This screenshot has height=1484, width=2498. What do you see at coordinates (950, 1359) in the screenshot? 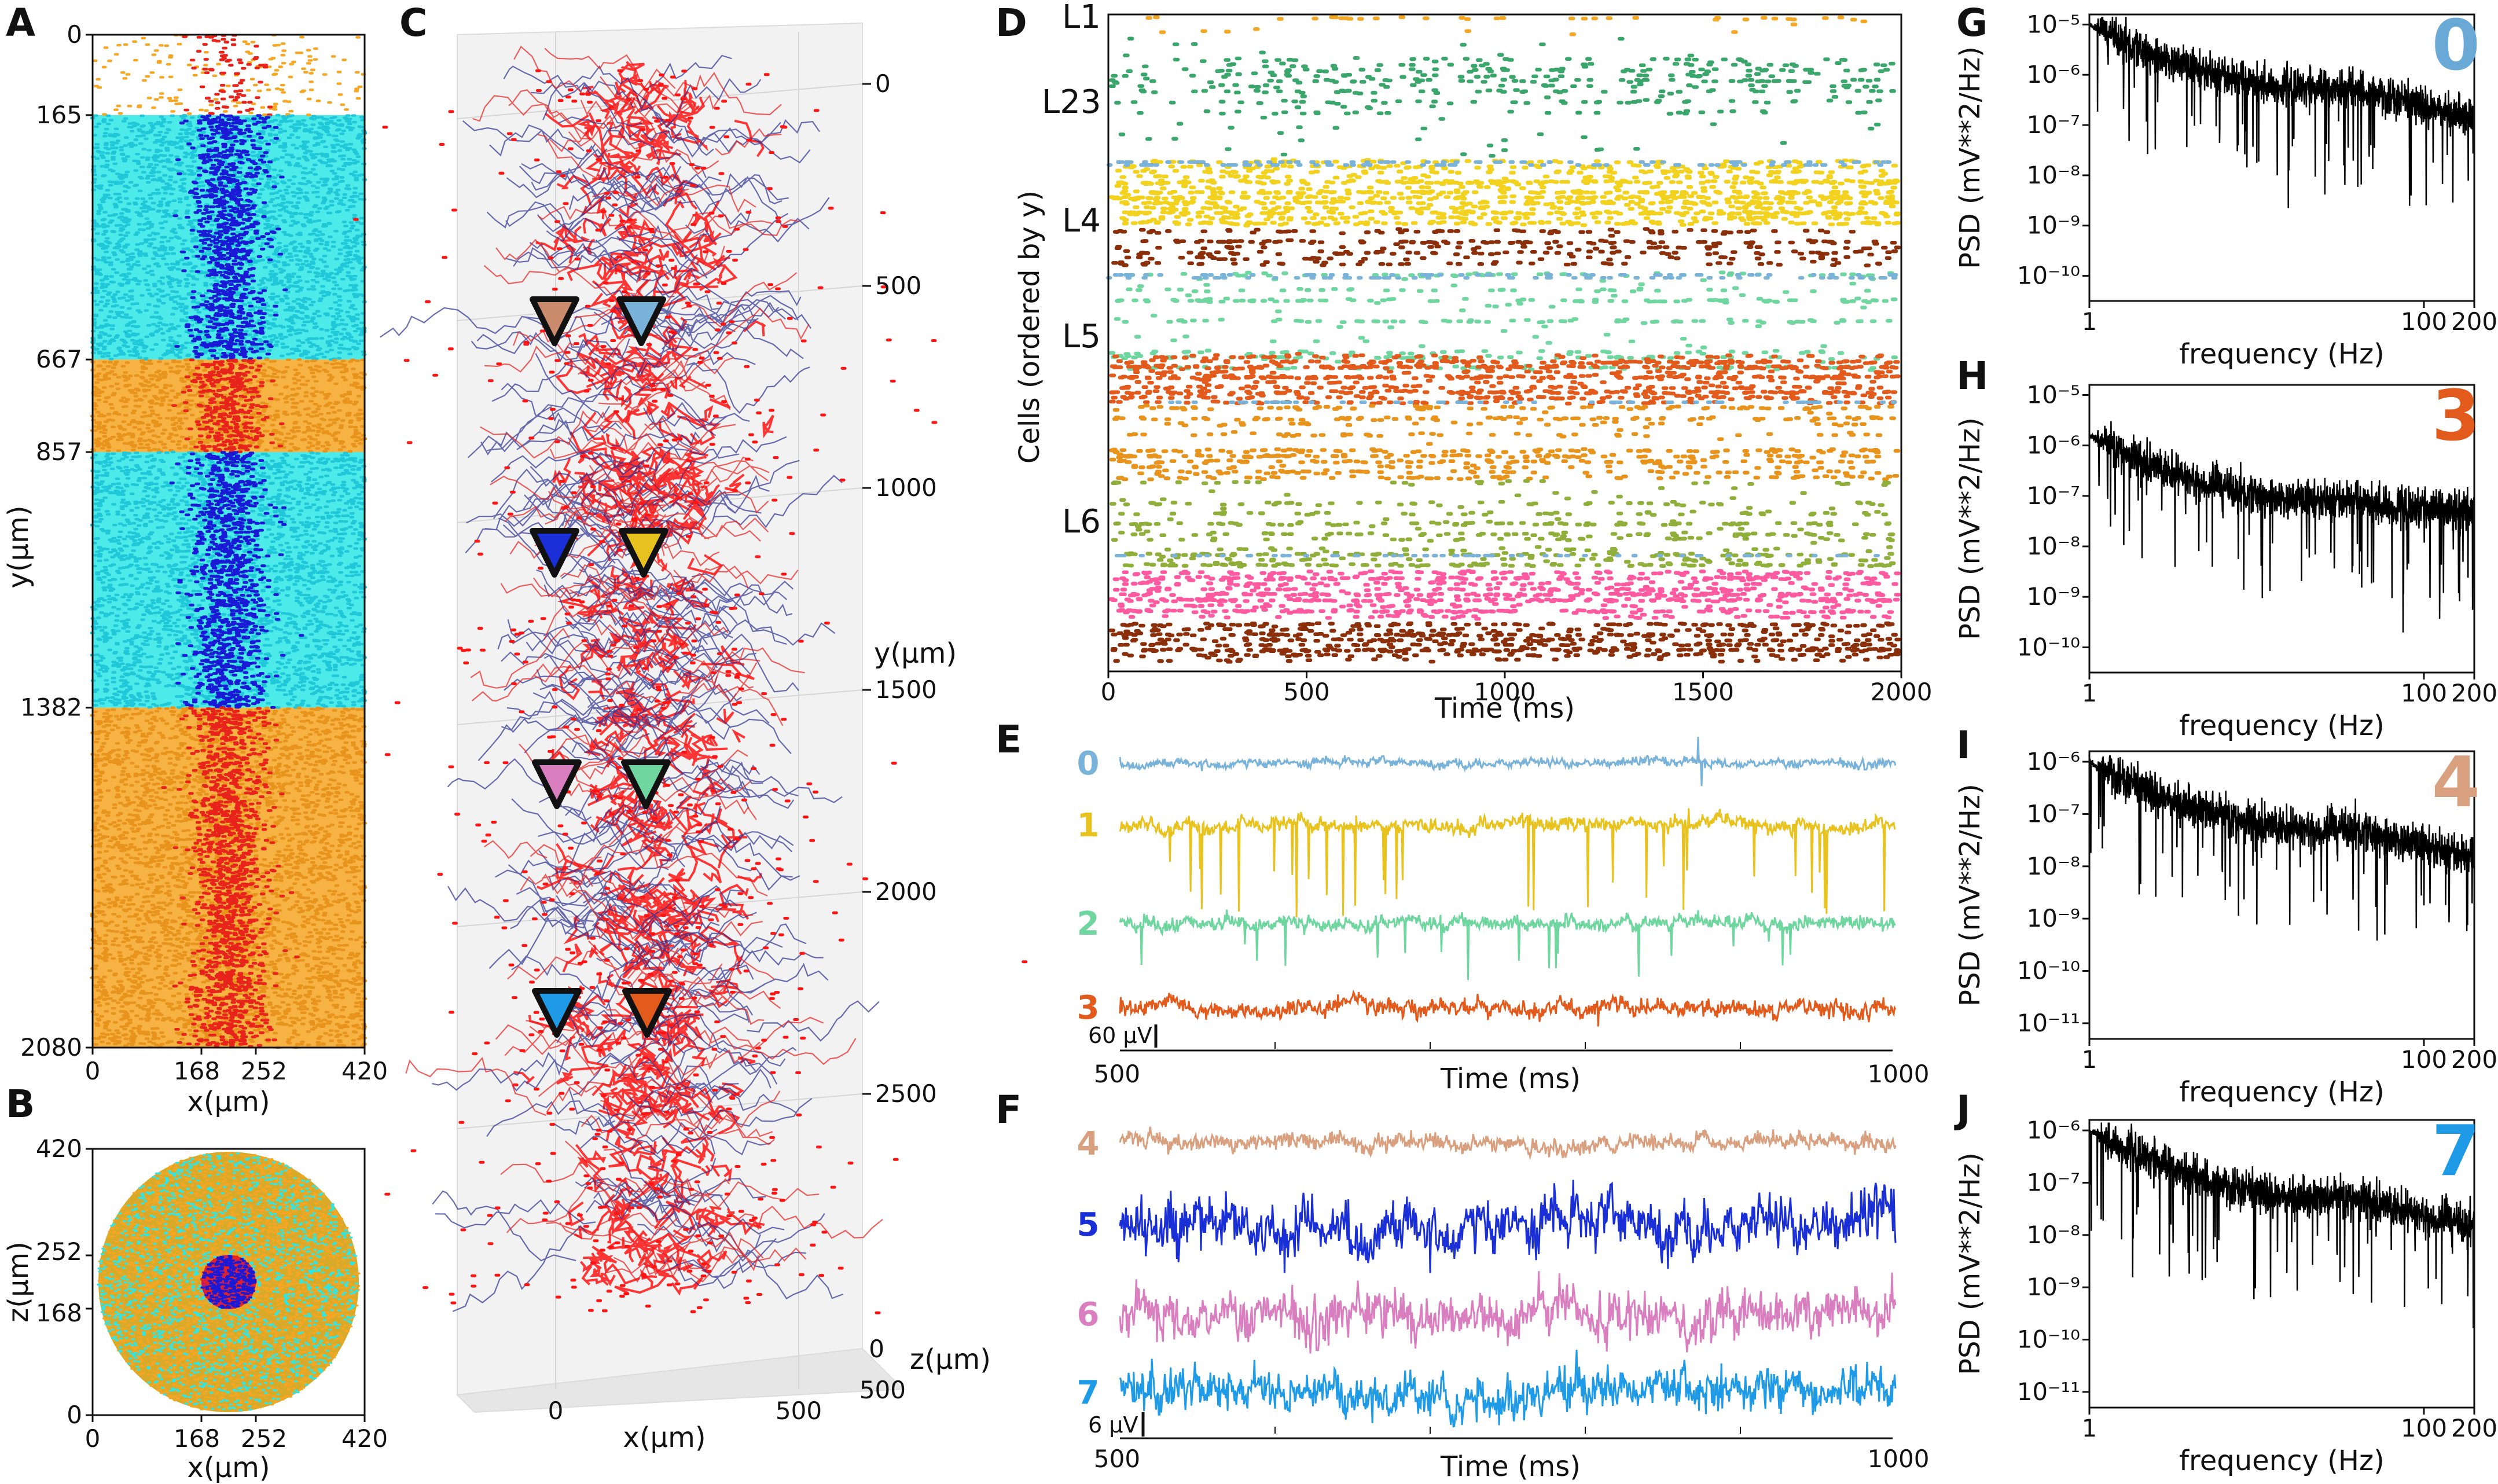
I see `panel-c-zlabel: z(μm)` at bounding box center [950, 1359].